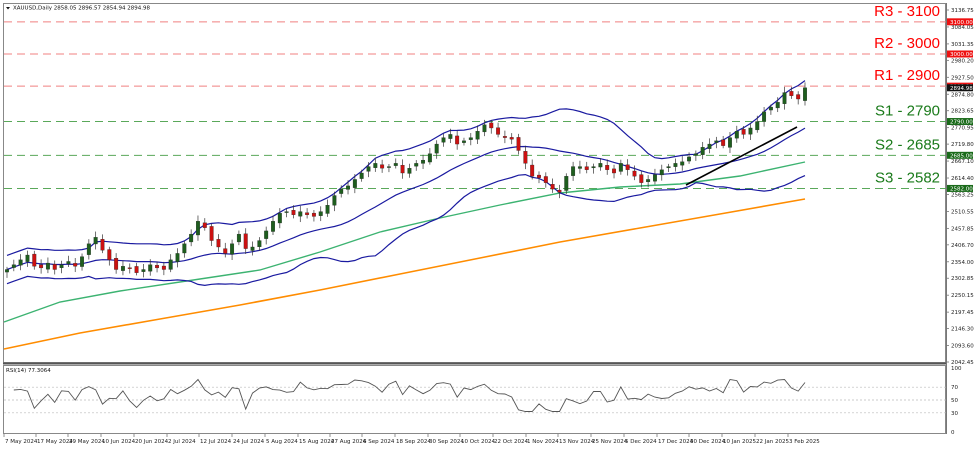  I want to click on date-tick-label: 18 Sep 2024, so click(413, 442).